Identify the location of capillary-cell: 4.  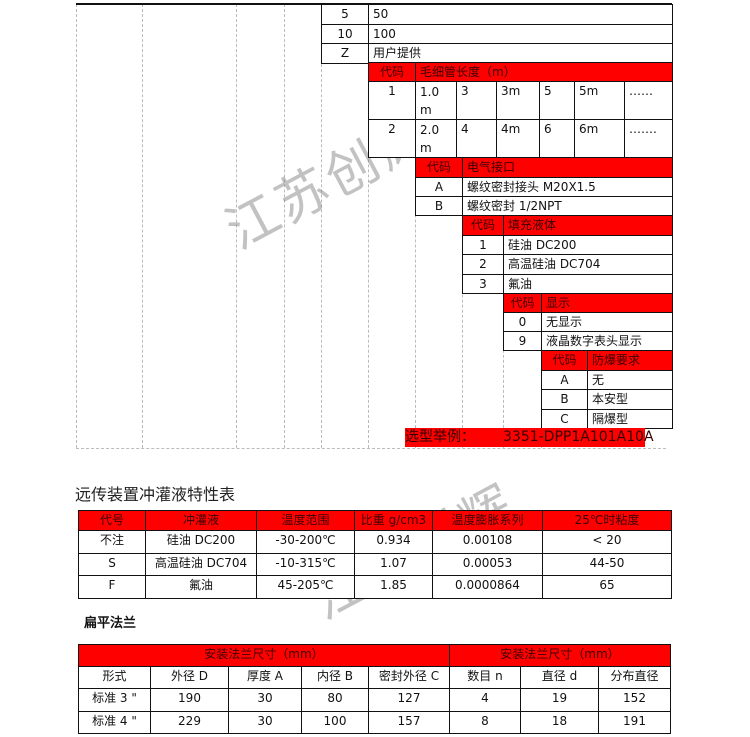
(476, 138).